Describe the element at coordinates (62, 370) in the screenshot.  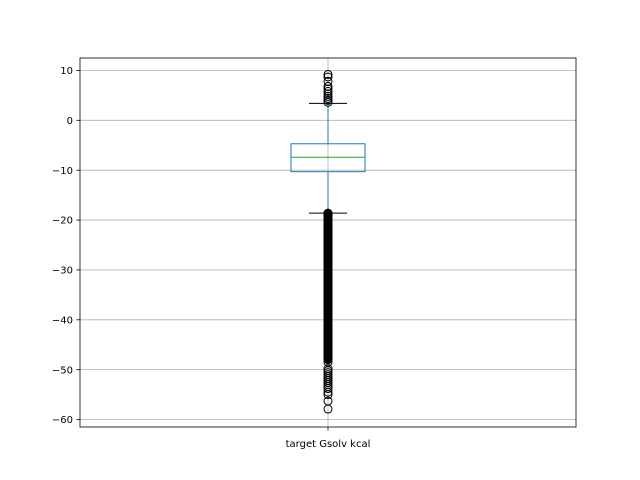
I see `y-tick-label: −50` at that location.